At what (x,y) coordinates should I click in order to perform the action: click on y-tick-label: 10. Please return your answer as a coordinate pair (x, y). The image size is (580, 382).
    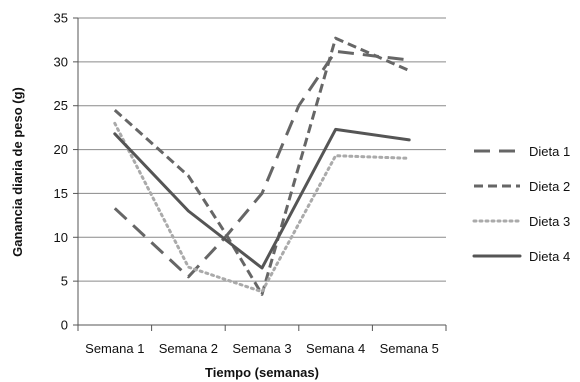
    Looking at the image, I should click on (61, 237).